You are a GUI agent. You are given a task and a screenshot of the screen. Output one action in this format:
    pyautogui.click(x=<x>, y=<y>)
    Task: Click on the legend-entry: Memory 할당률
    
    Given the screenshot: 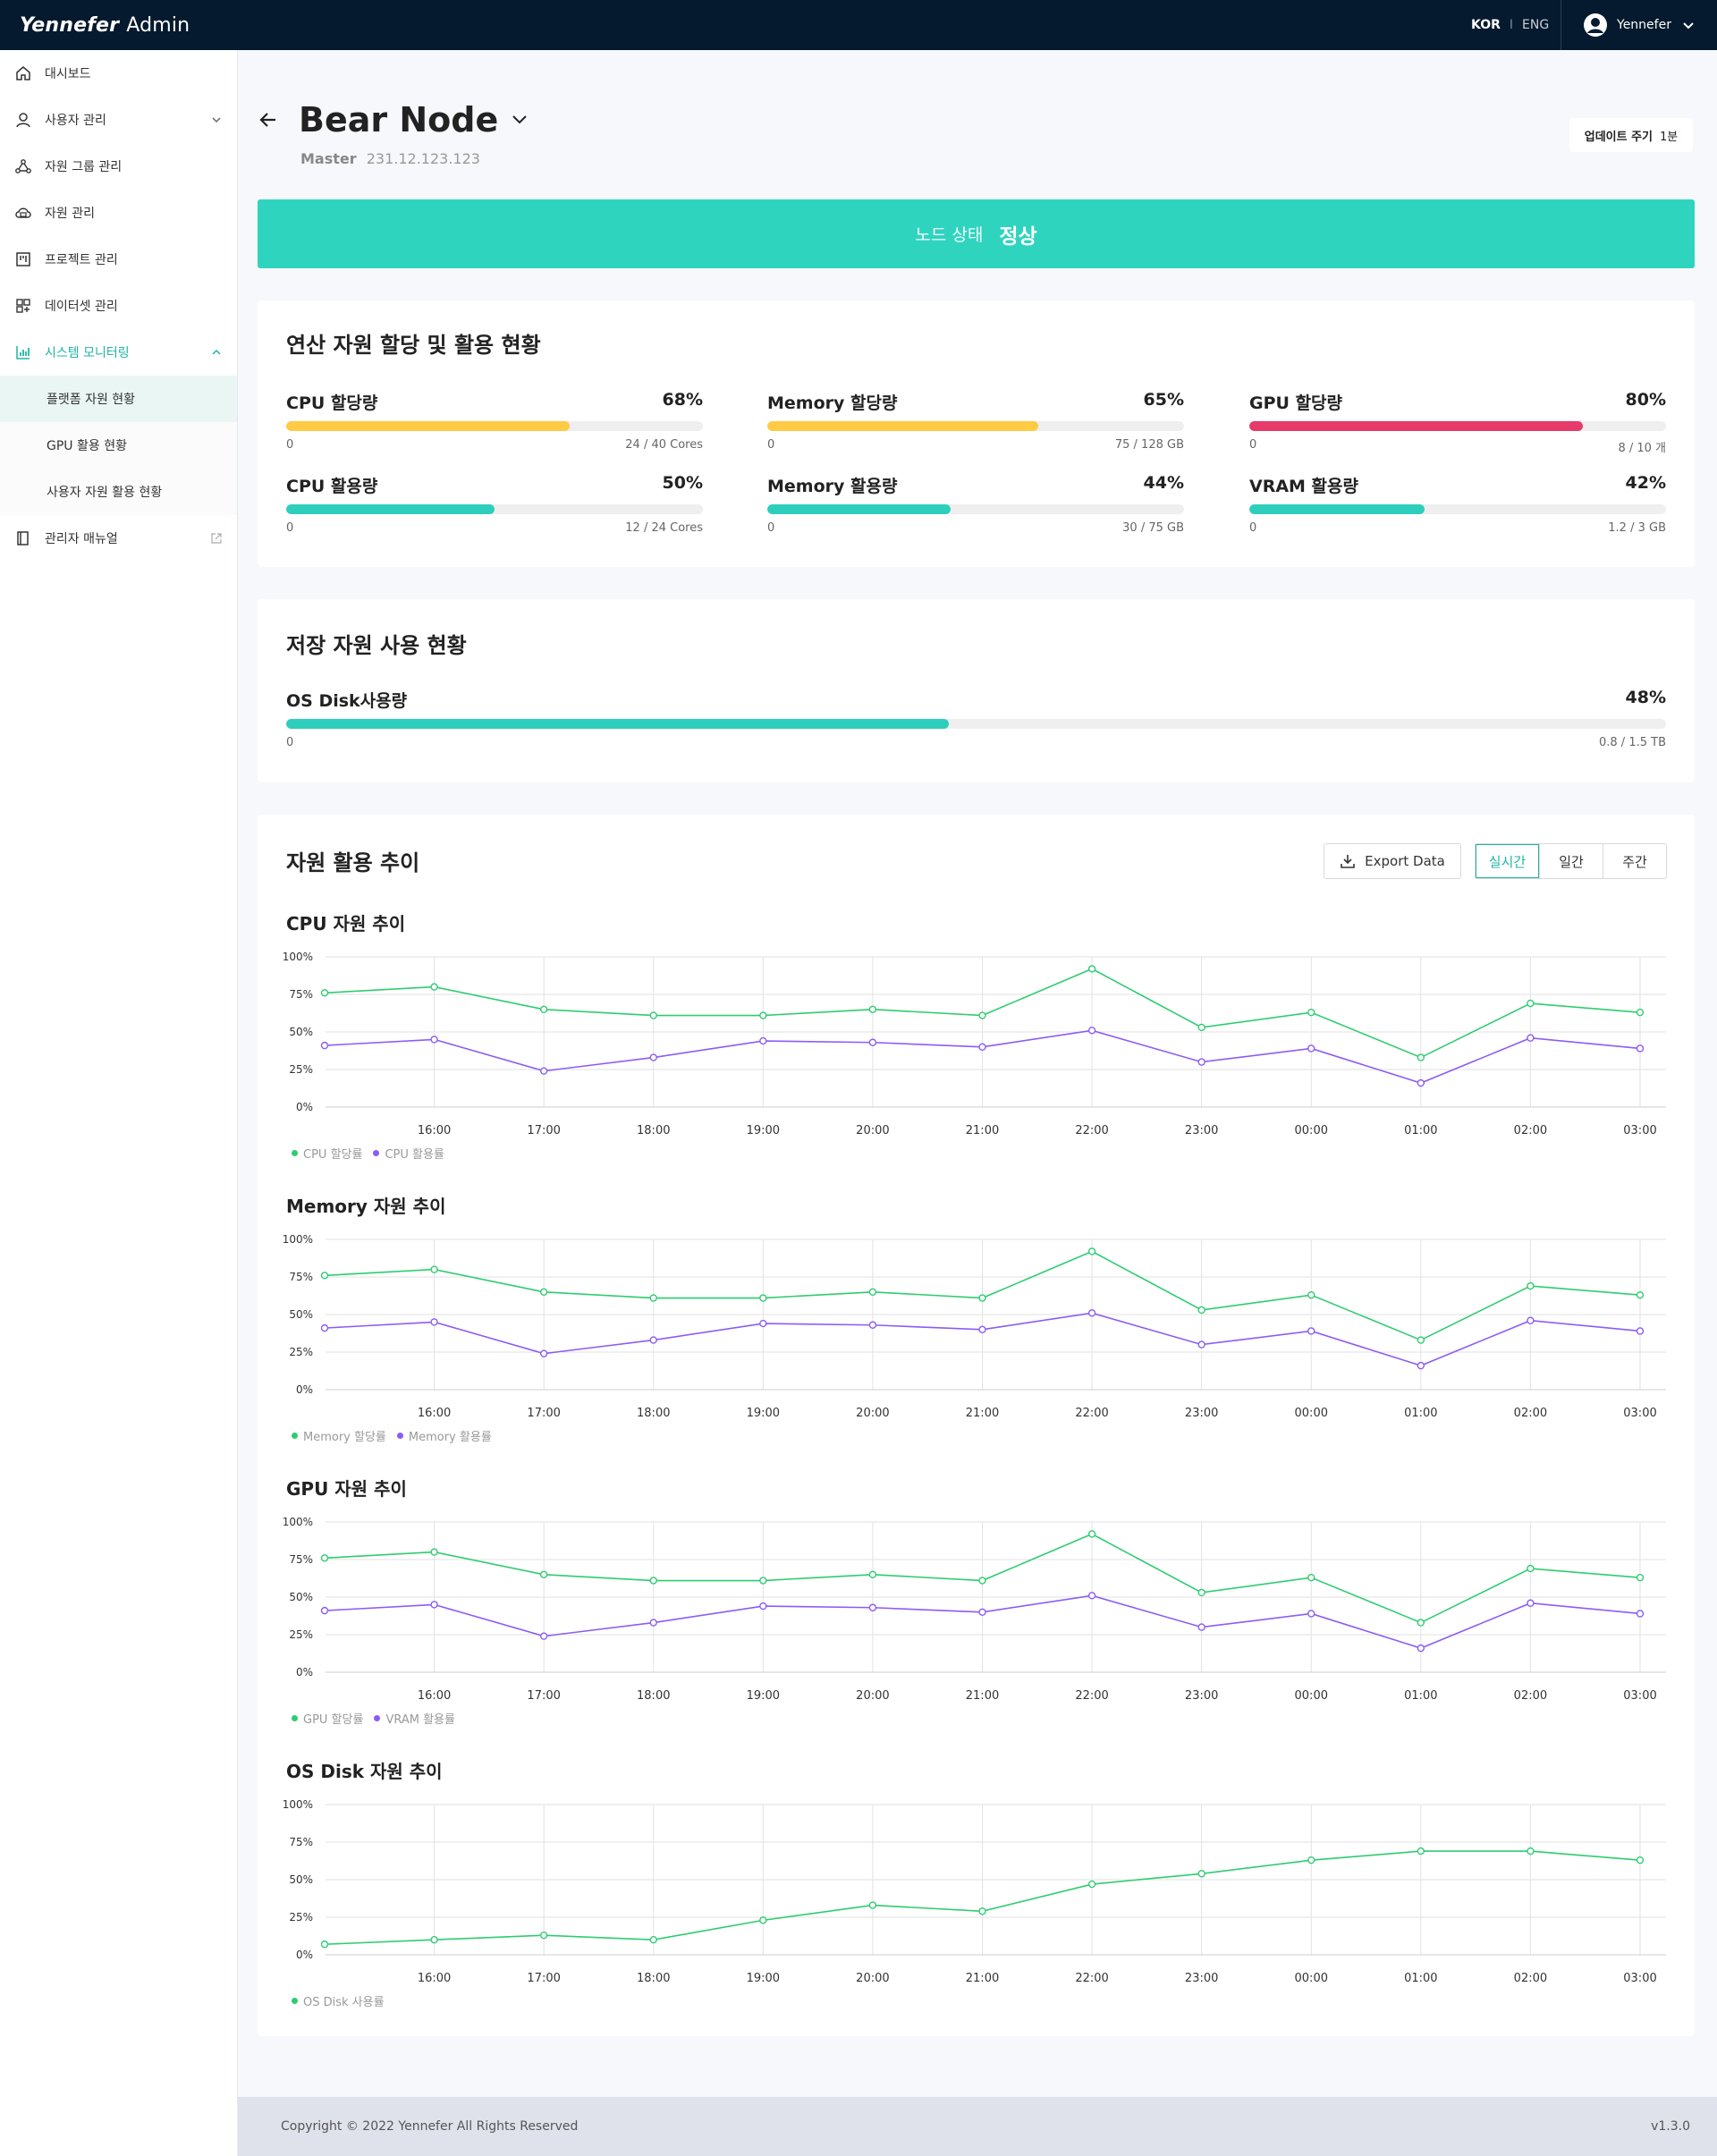 What is the action you would take?
    pyautogui.click(x=339, y=1436)
    